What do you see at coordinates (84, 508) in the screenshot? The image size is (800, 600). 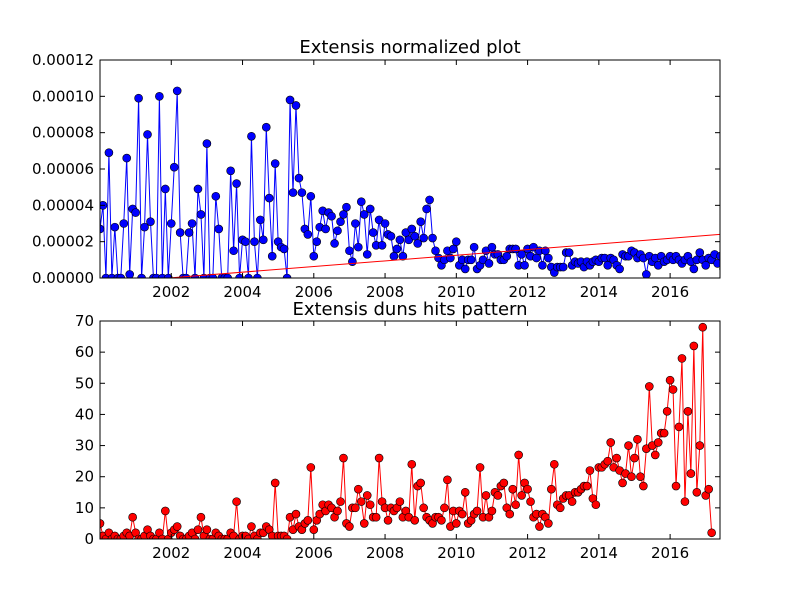 I see `y-tick-label: 10` at bounding box center [84, 508].